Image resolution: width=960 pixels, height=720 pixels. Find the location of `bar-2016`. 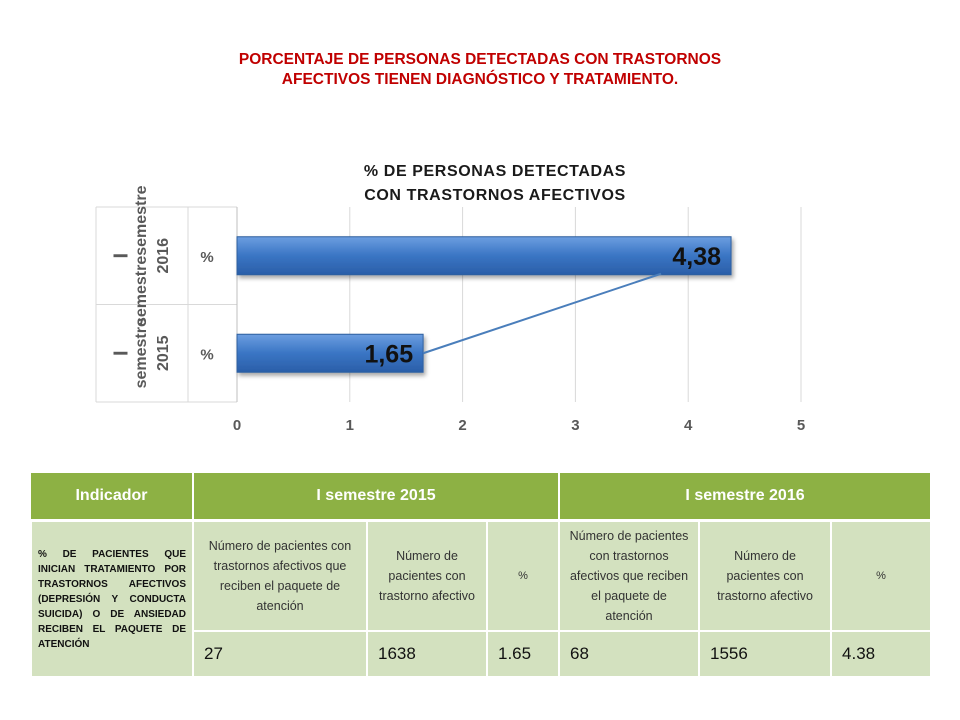

bar-2016 is located at coordinates (484, 256).